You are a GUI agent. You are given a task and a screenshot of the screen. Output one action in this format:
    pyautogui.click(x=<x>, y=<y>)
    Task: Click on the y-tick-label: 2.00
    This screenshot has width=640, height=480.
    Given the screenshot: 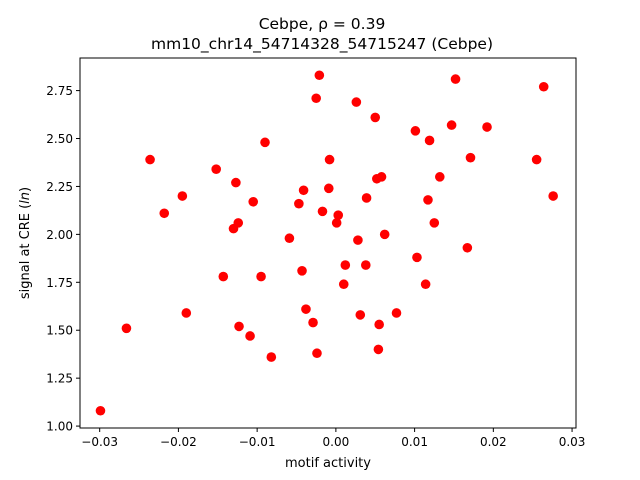 What is the action you would take?
    pyautogui.click(x=59, y=235)
    